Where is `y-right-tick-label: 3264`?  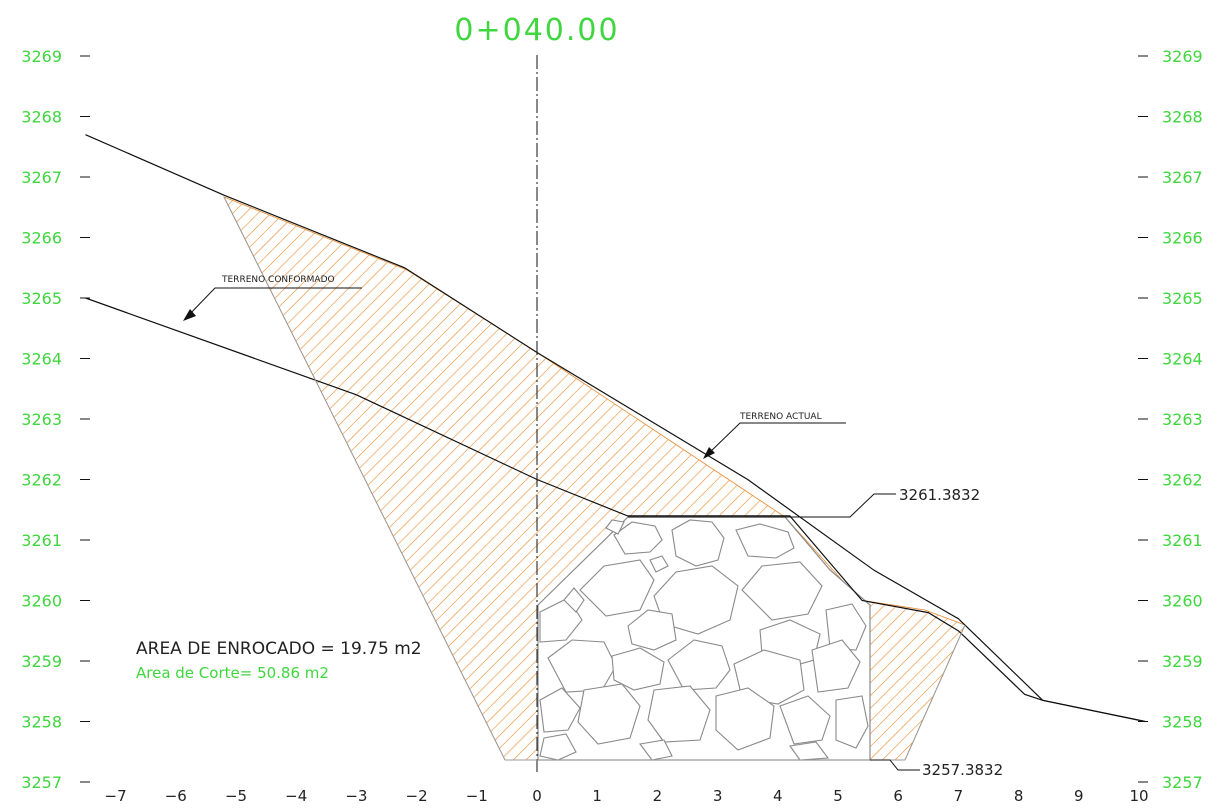 y-right-tick-label: 3264 is located at coordinates (1182, 359).